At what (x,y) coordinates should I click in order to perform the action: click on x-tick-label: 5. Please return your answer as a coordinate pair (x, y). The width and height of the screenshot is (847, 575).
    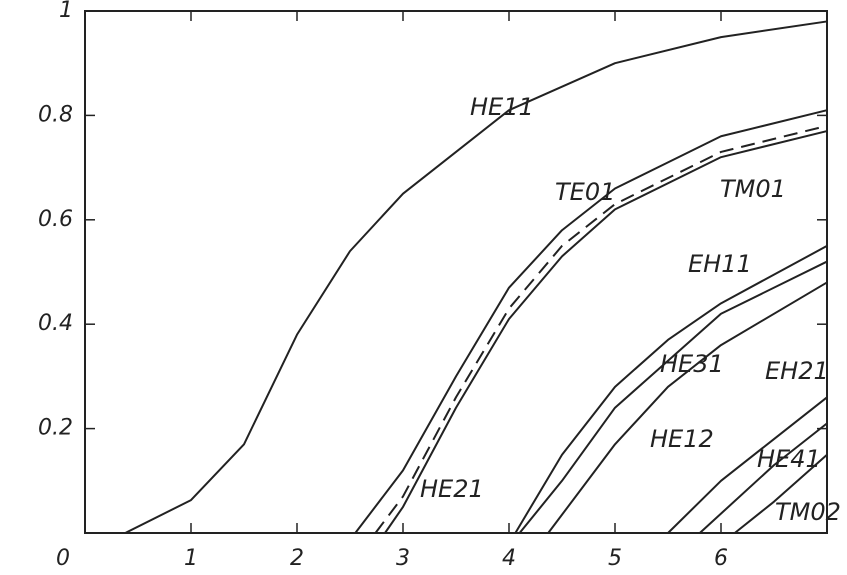
    Looking at the image, I should click on (615, 558).